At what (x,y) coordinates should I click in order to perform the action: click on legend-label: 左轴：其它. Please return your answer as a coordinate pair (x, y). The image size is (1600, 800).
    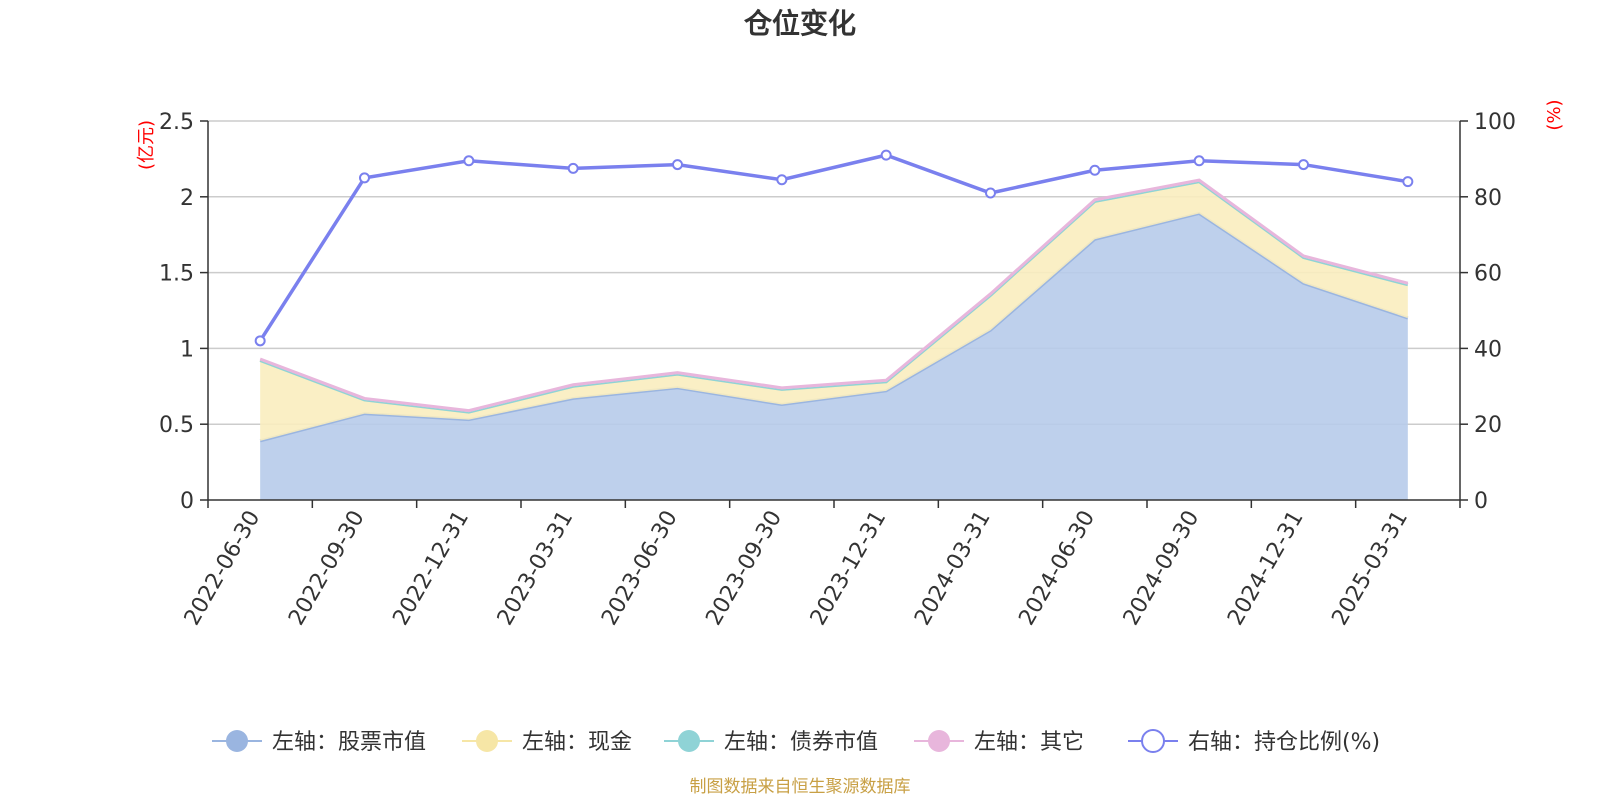
    Looking at the image, I should click on (1029, 742).